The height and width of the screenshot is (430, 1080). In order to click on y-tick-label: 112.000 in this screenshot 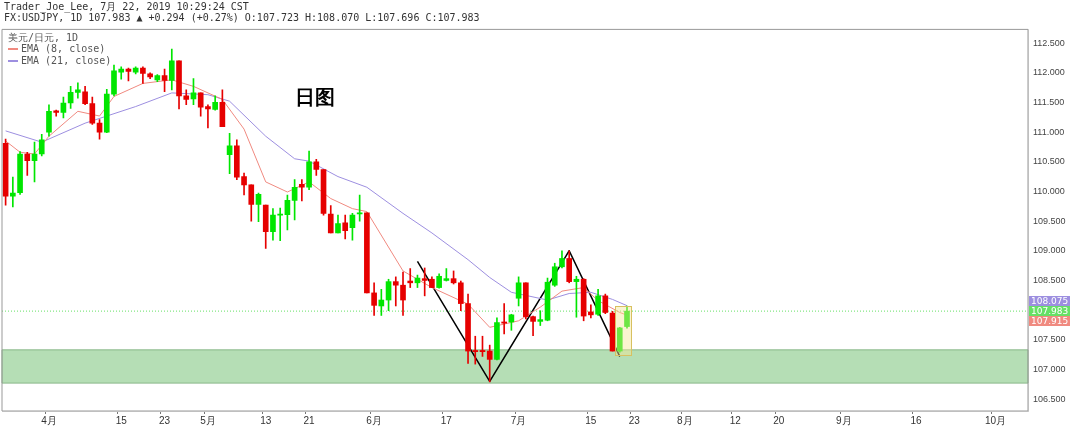, I will do `click(1049, 72)`.